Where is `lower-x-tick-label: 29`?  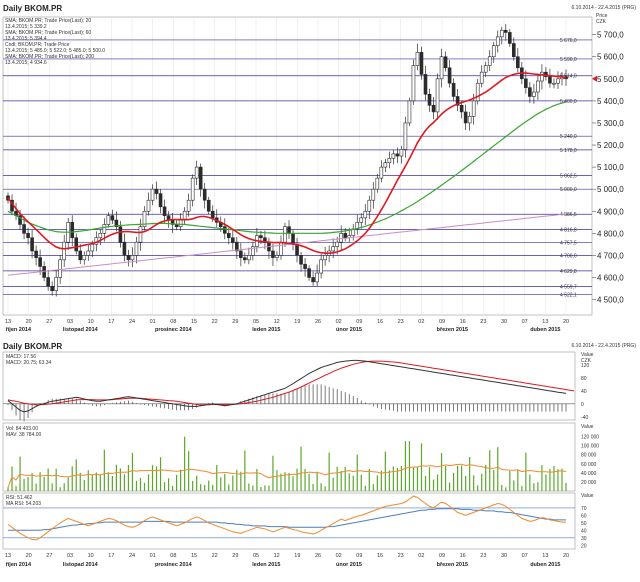
lower-x-tick-label: 29 is located at coordinates (235, 556).